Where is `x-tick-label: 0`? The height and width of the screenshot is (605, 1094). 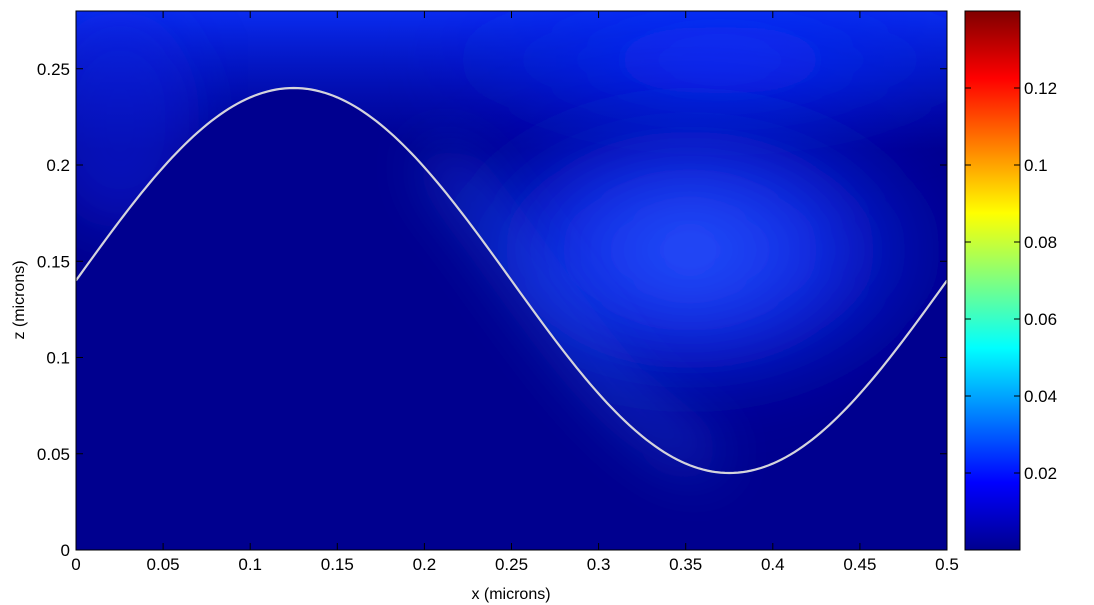
x-tick-label: 0 is located at coordinates (75, 564).